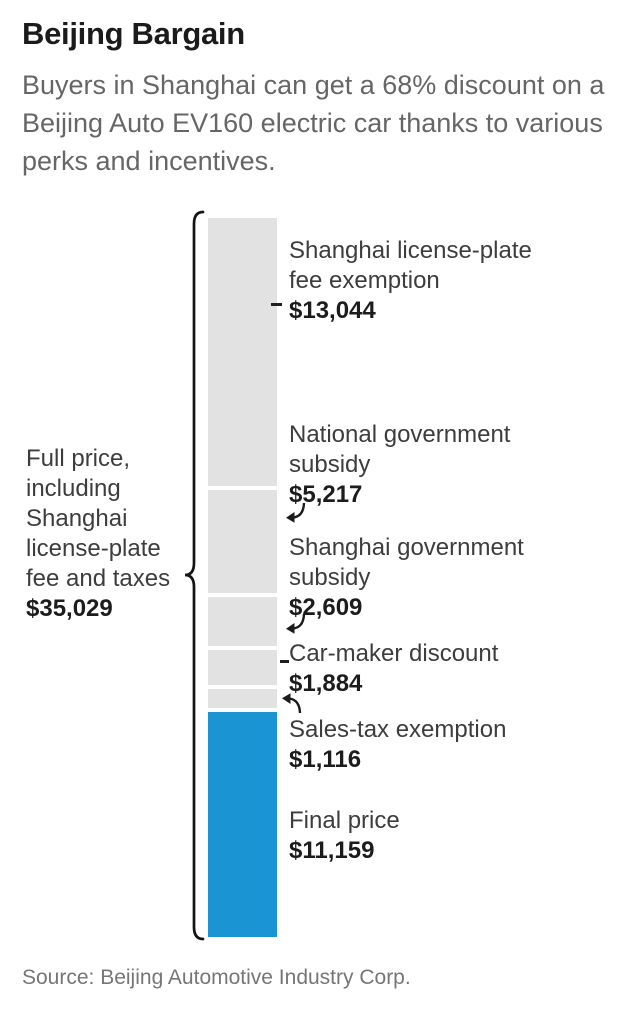  I want to click on segment-label-group: Shanghai government subsidy $2,609, so click(423, 578).